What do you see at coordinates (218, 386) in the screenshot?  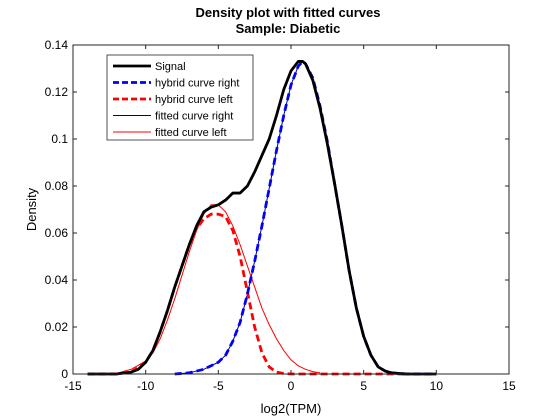 I see `x-tick-label: -5` at bounding box center [218, 386].